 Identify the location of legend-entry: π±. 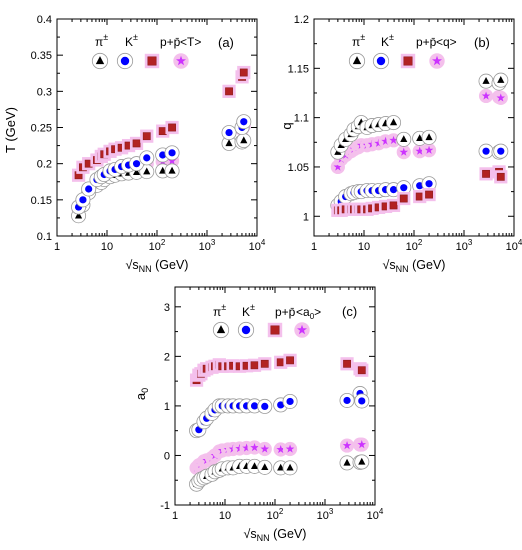
(358, 40).